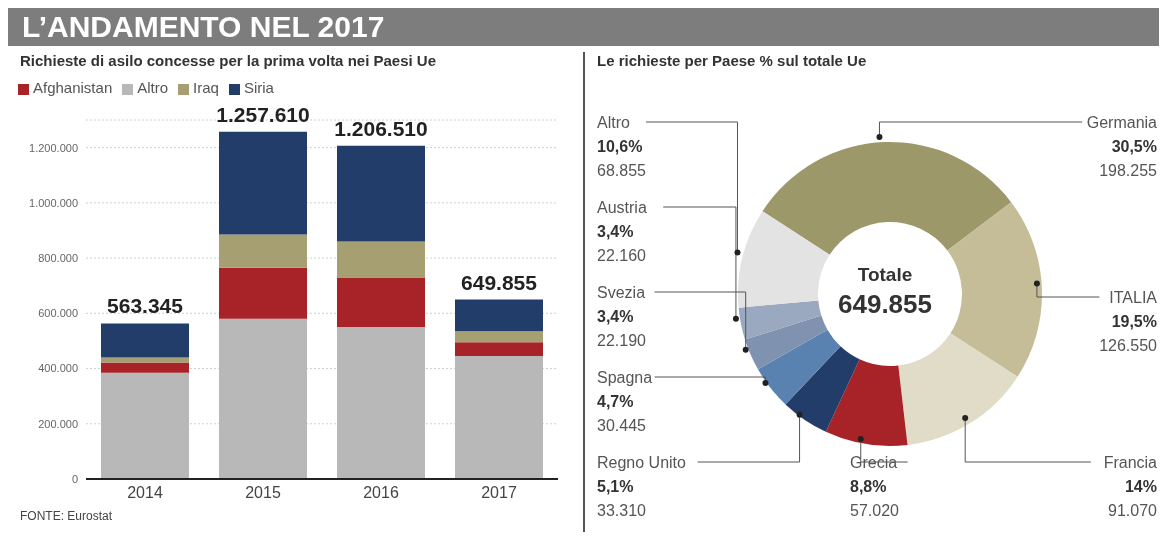 The image size is (1167, 546). What do you see at coordinates (58, 257) in the screenshot?
I see `y-tick-label: 800.000` at bounding box center [58, 257].